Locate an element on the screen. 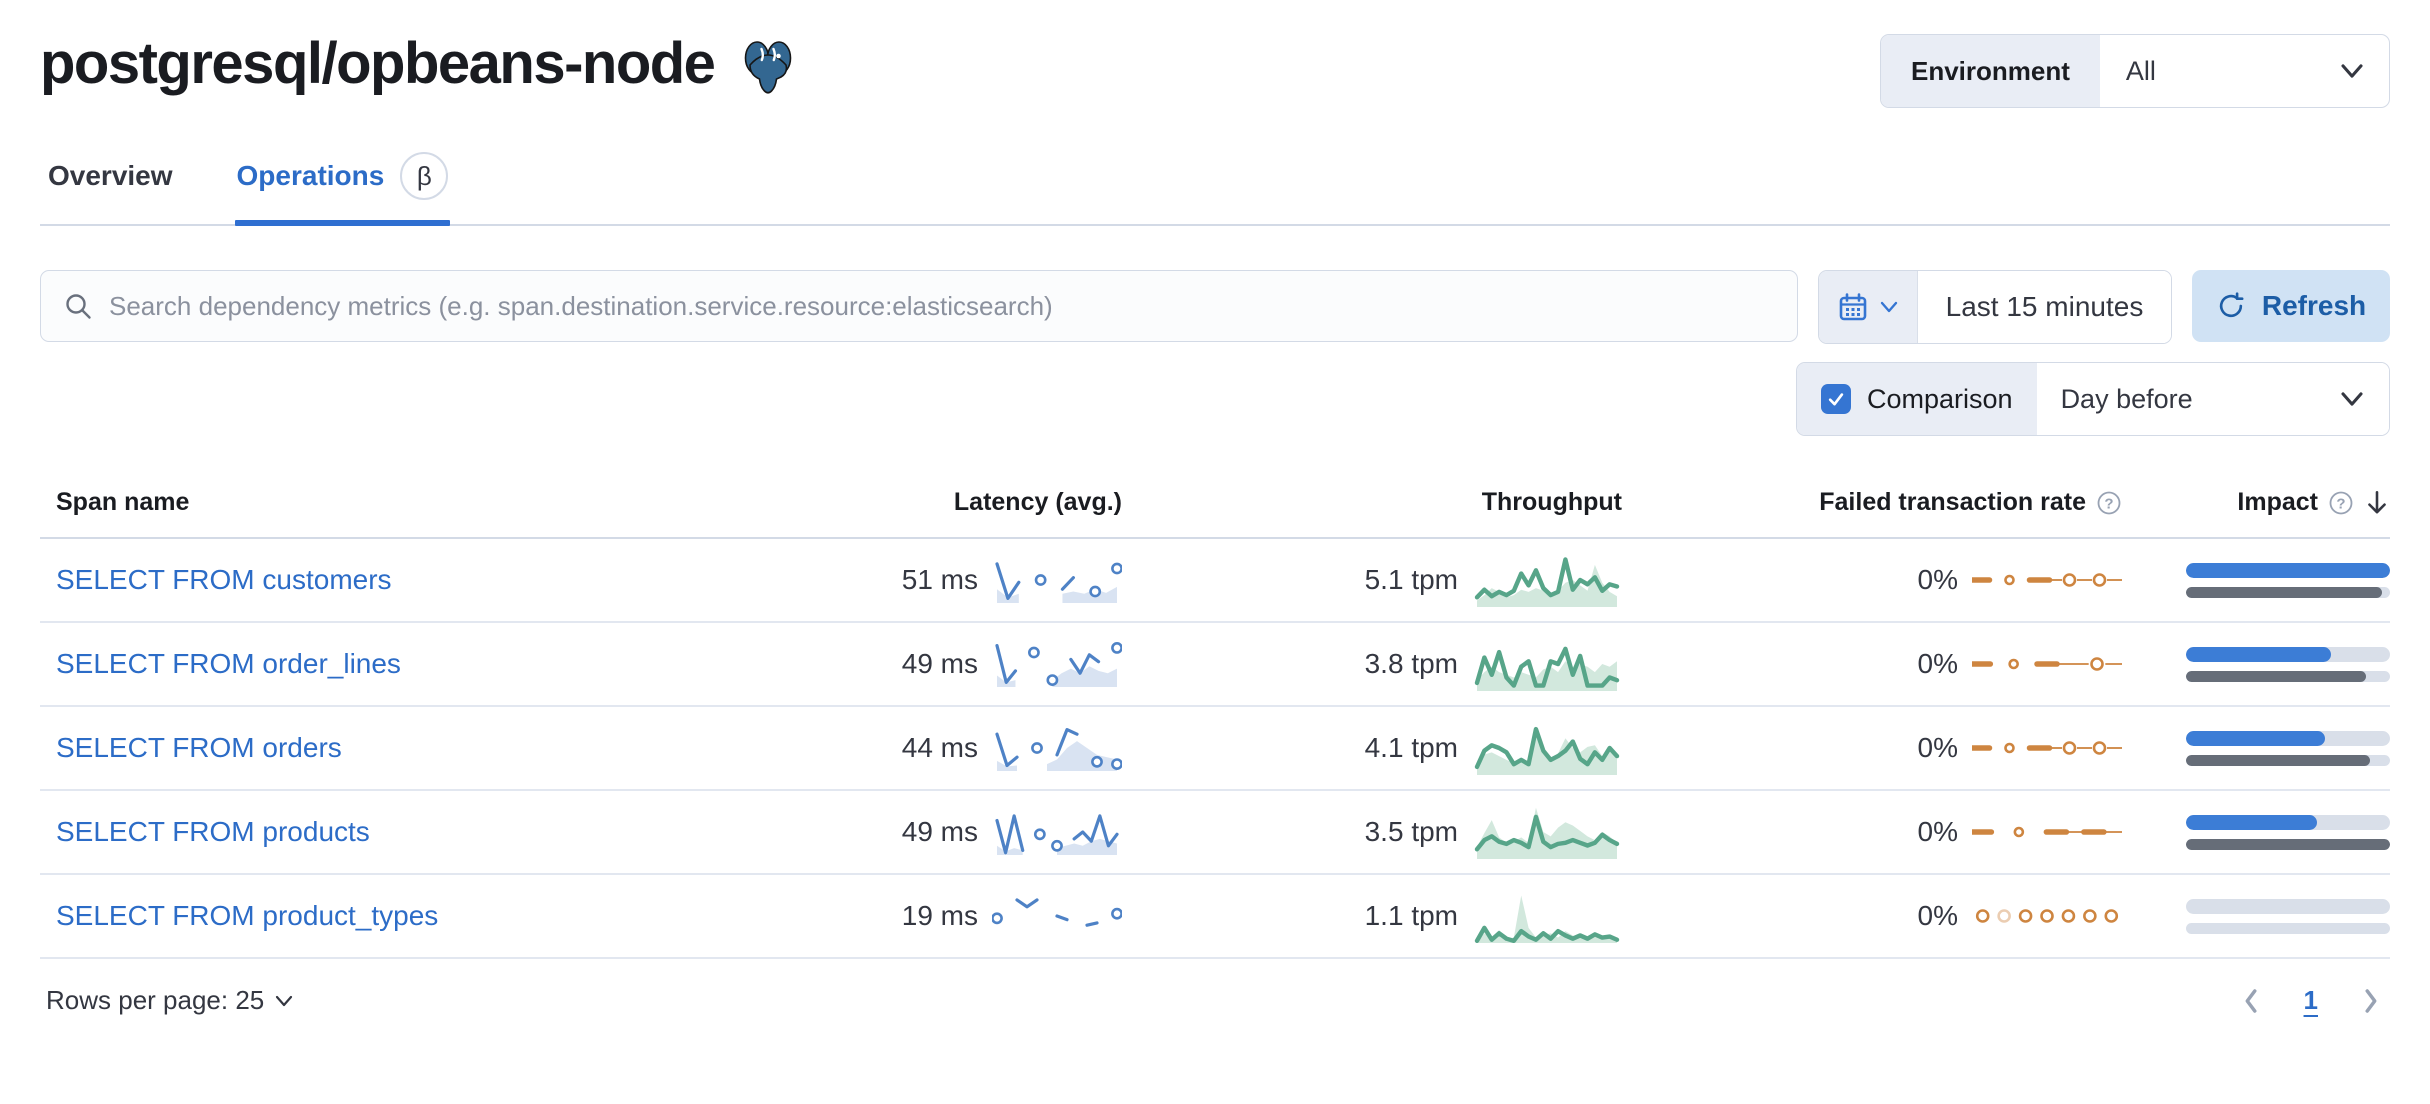  tab-bar: Overview Operations β is located at coordinates (1215, 182).